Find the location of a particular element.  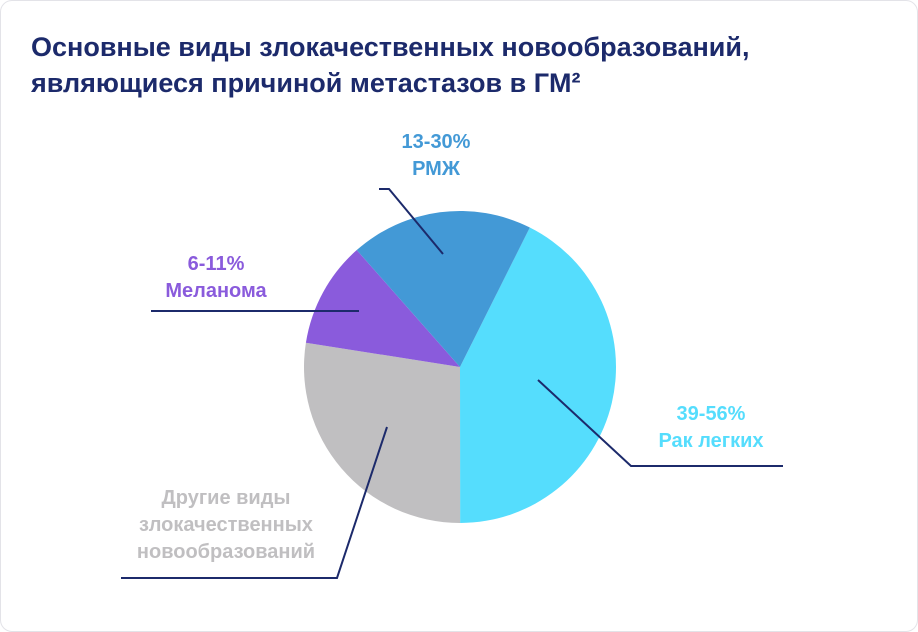

leader-line-other is located at coordinates (254, 502).